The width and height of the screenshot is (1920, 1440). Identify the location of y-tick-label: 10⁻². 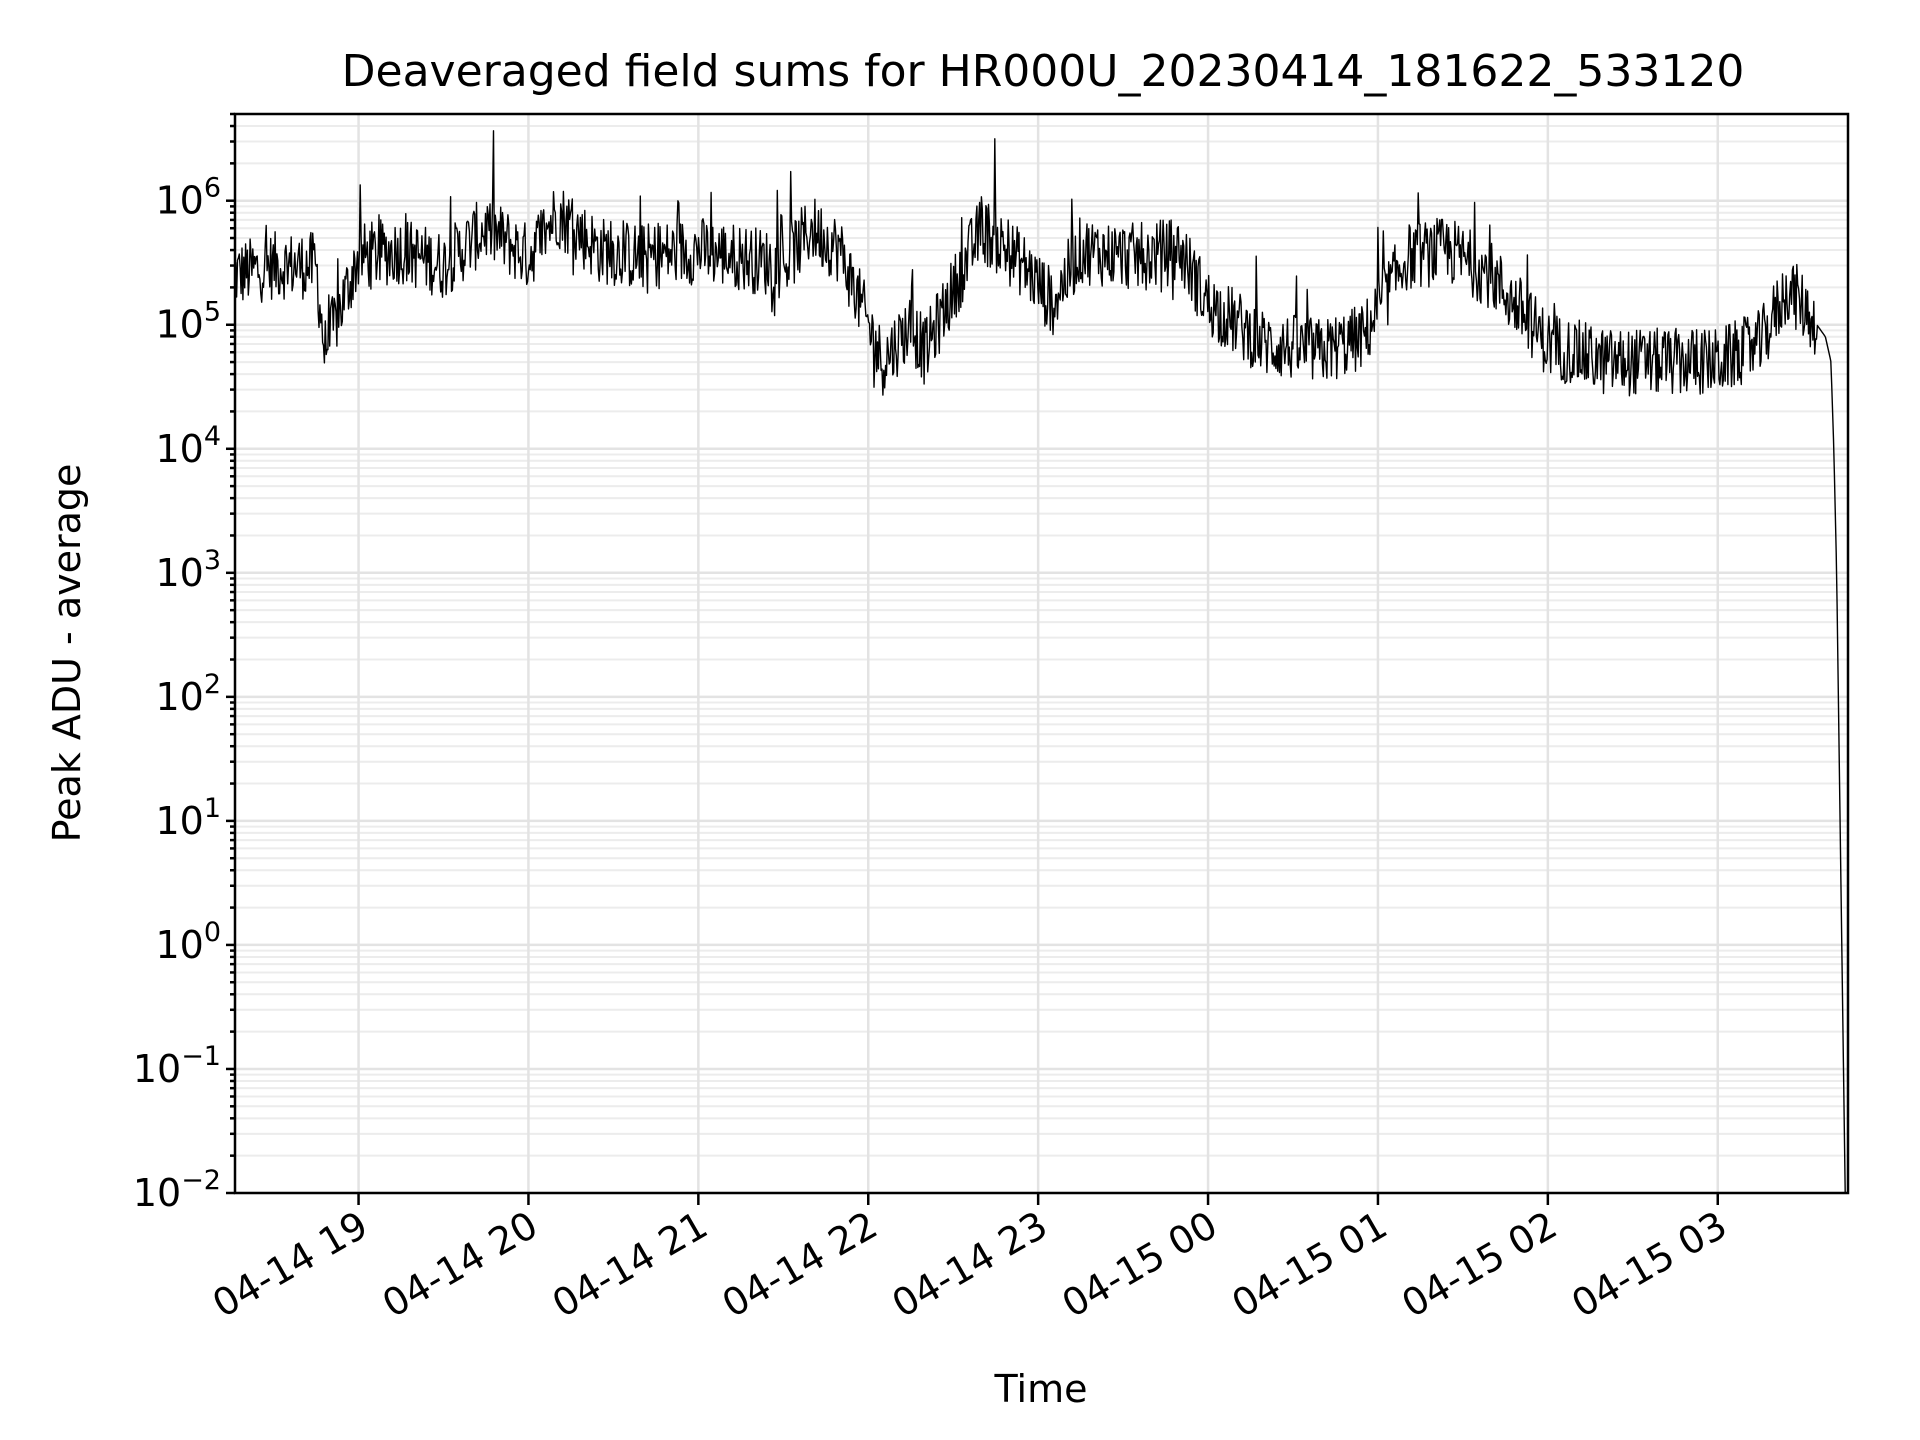
(177, 1190).